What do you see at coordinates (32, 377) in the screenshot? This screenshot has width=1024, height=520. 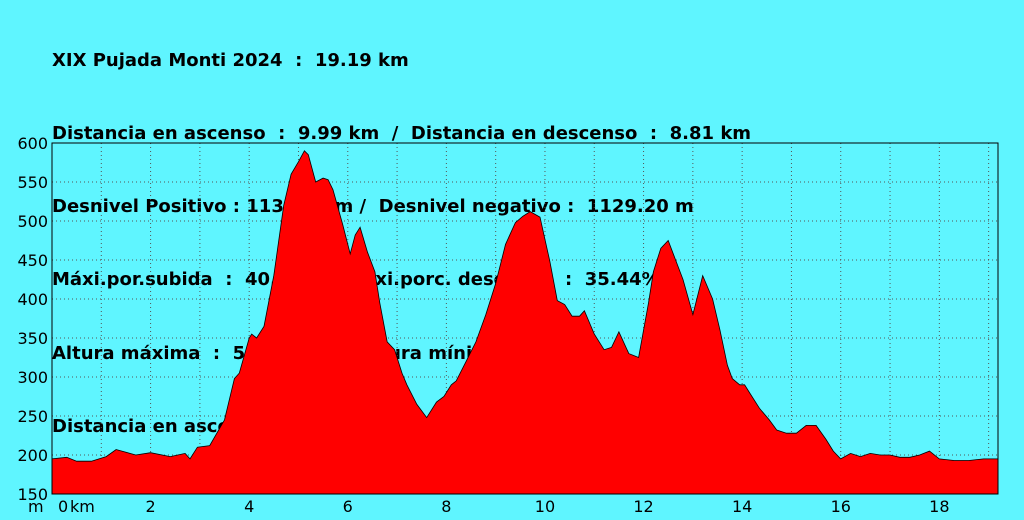 I see `y-tick-label: 300` at bounding box center [32, 377].